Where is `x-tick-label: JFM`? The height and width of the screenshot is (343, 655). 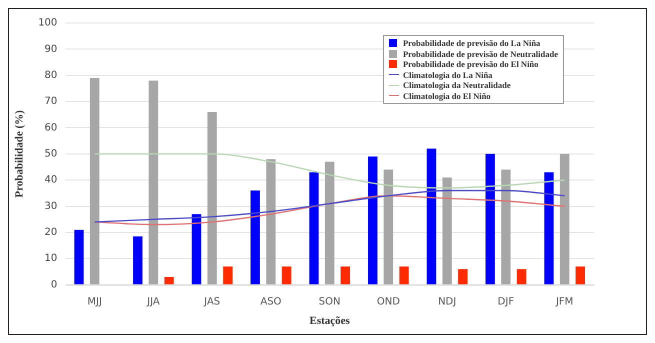 x-tick-label: JFM is located at coordinates (564, 302).